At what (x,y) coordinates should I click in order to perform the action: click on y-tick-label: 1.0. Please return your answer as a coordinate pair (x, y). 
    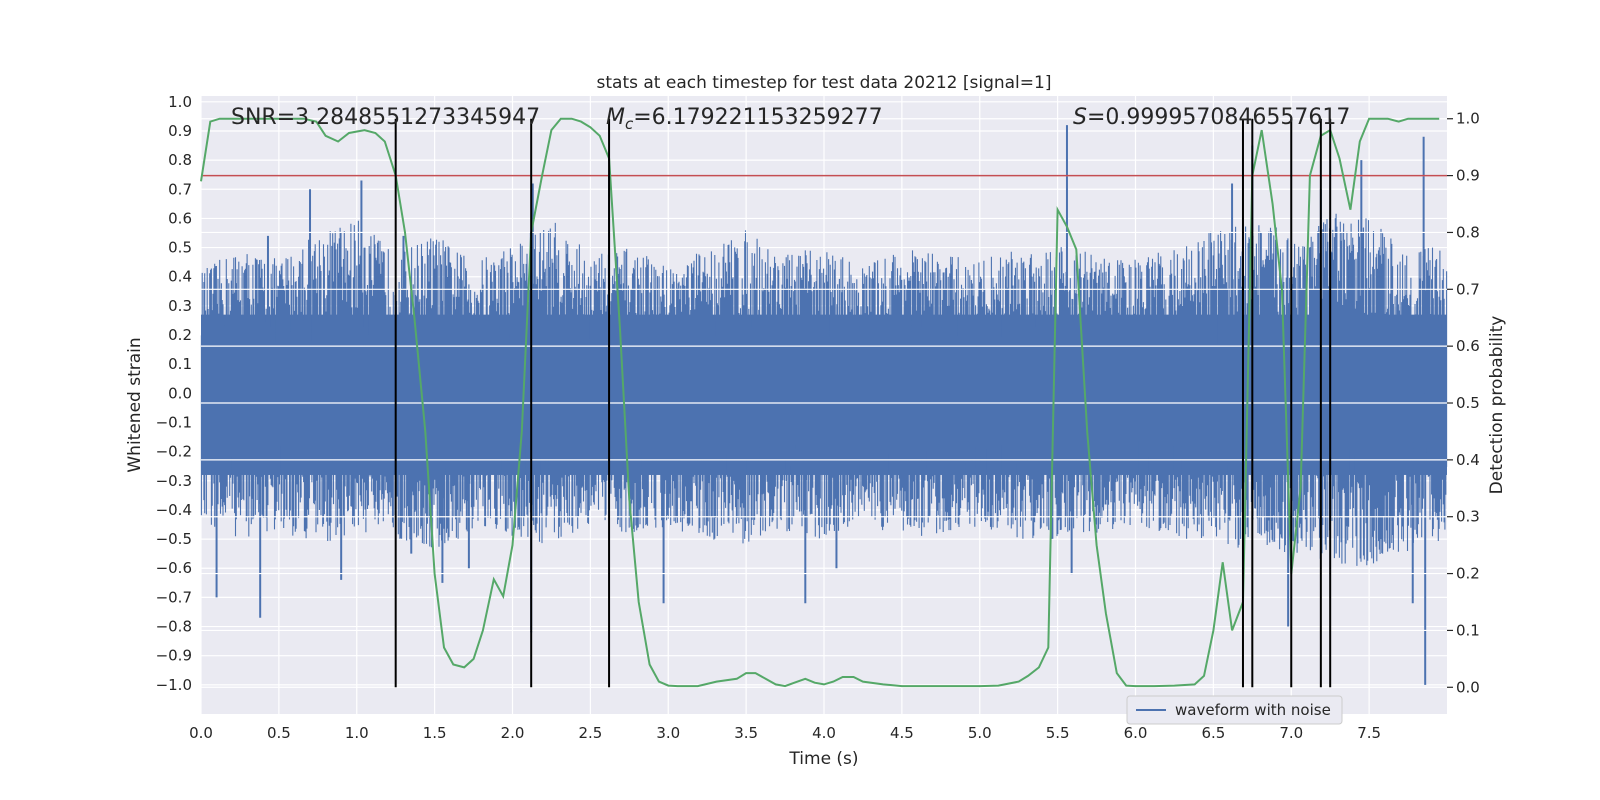
    Looking at the image, I should click on (180, 102).